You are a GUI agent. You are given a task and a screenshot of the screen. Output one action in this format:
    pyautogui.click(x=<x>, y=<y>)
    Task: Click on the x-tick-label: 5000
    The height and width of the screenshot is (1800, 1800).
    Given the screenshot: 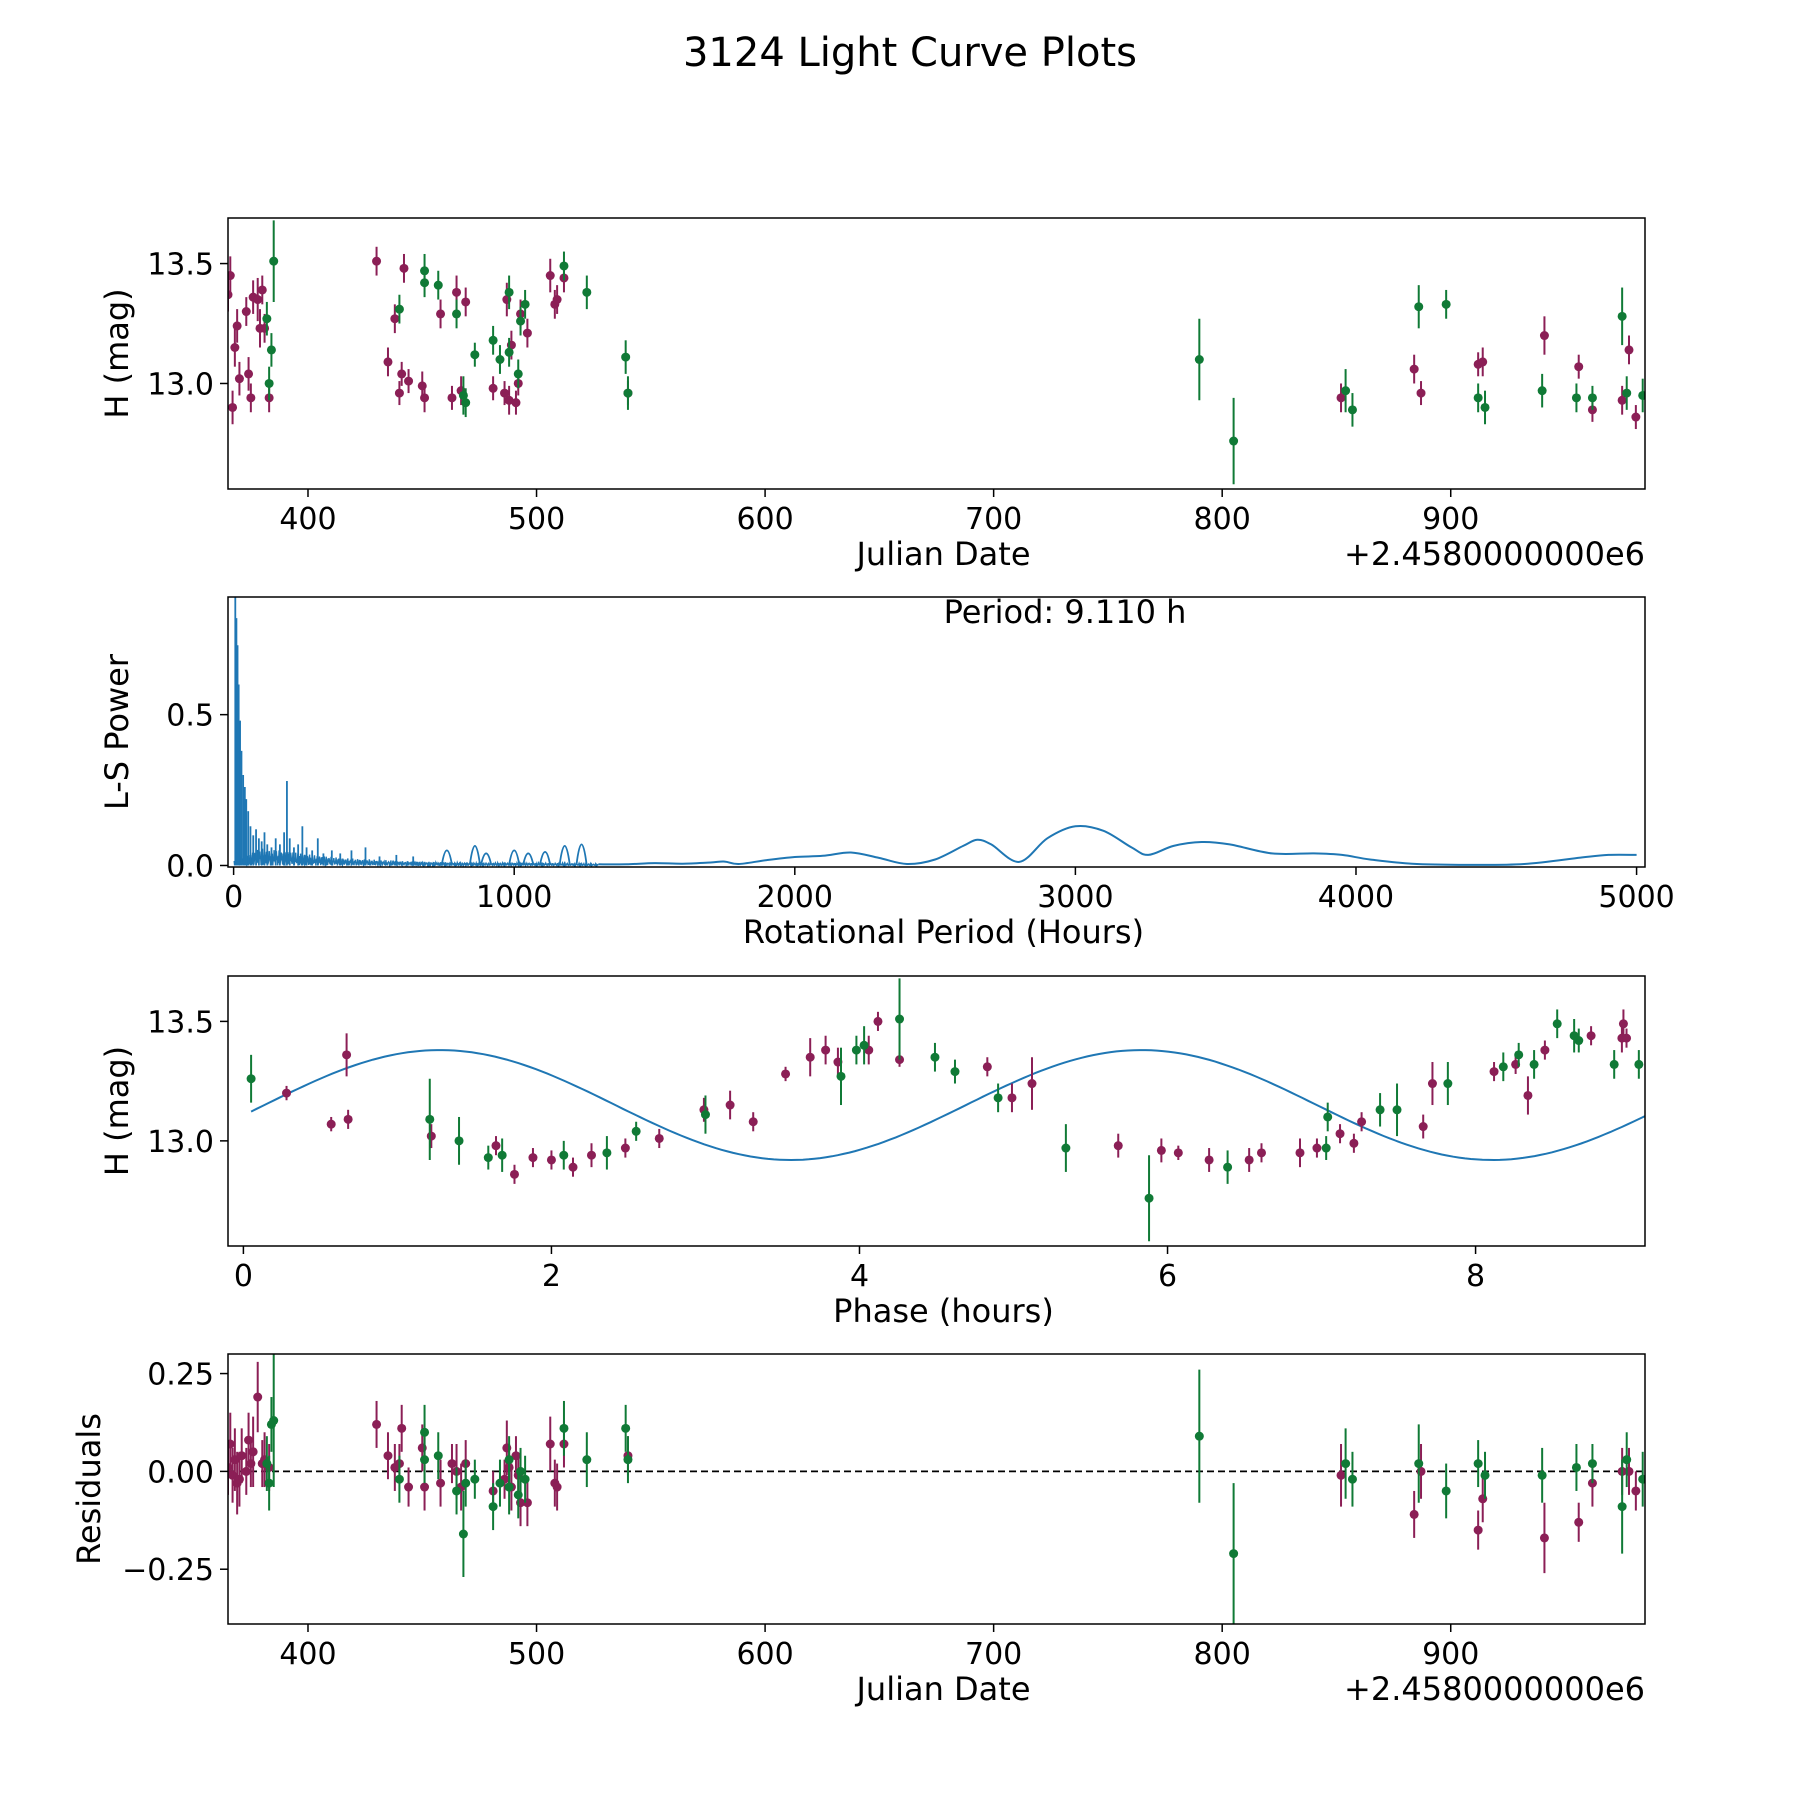 What is the action you would take?
    pyautogui.click(x=1636, y=897)
    